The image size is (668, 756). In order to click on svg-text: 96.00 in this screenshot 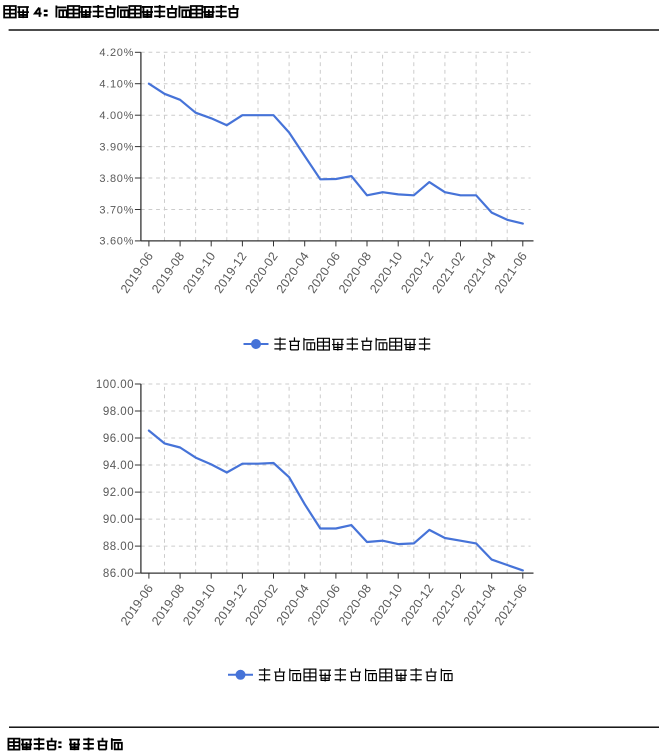, I will do `click(118, 439)`.